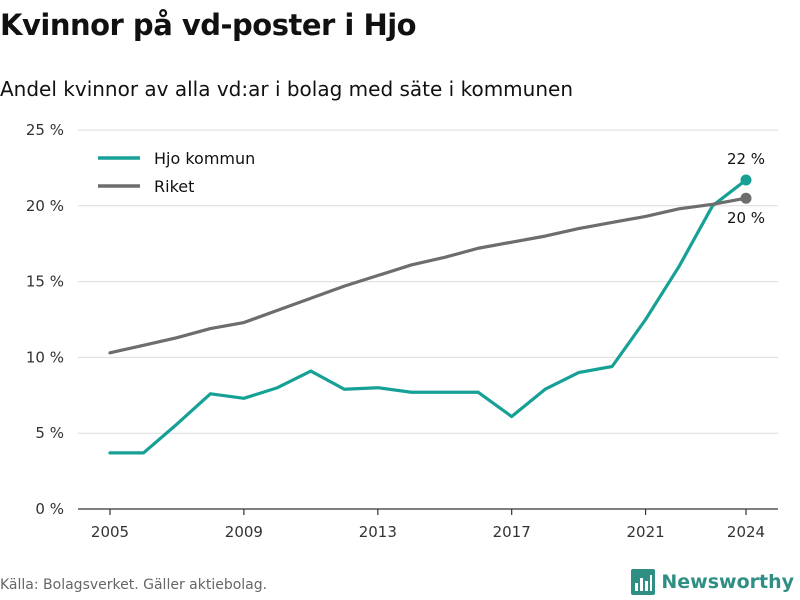  Describe the element at coordinates (45, 282) in the screenshot. I see `y-tick-label: 15 %` at that location.